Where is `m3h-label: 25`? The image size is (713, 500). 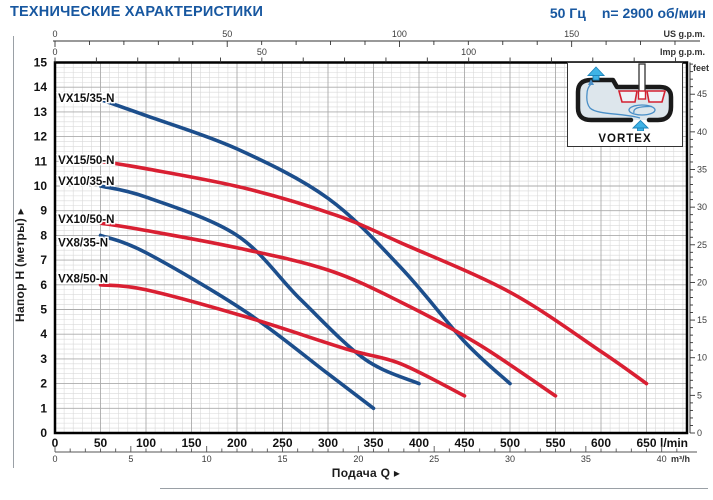
m3h-label: 25 is located at coordinates (434, 459).